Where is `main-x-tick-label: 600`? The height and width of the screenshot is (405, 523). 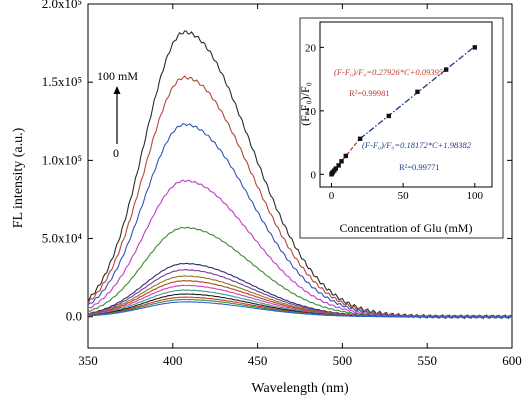
main-x-tick-label: 600 is located at coordinates (512, 360).